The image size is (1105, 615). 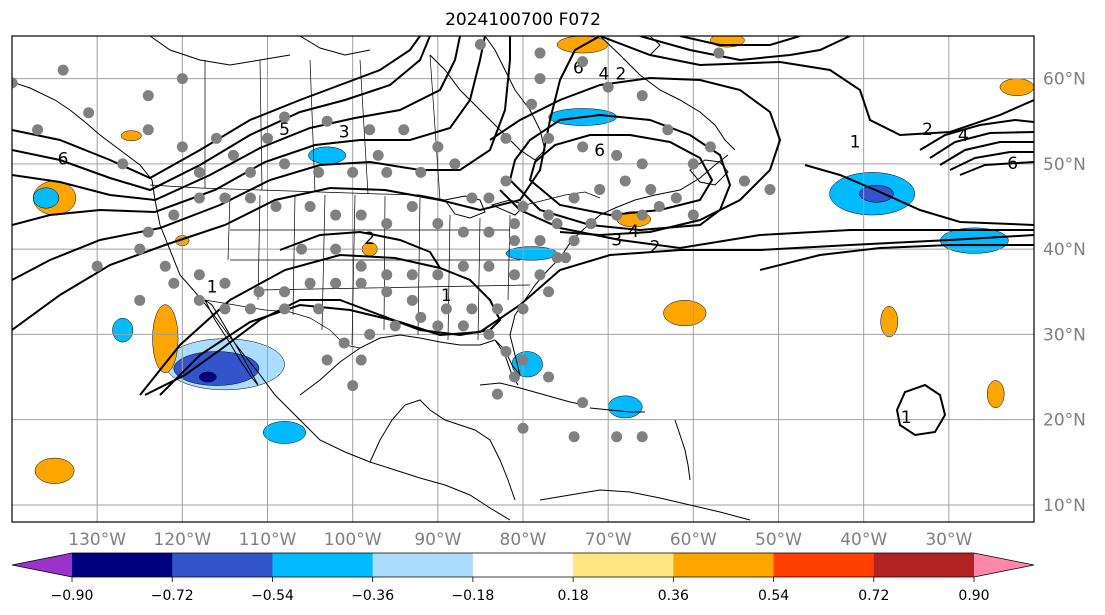 What do you see at coordinates (773, 596) in the screenshot?
I see `colorbar-tick-label: 0.54` at bounding box center [773, 596].